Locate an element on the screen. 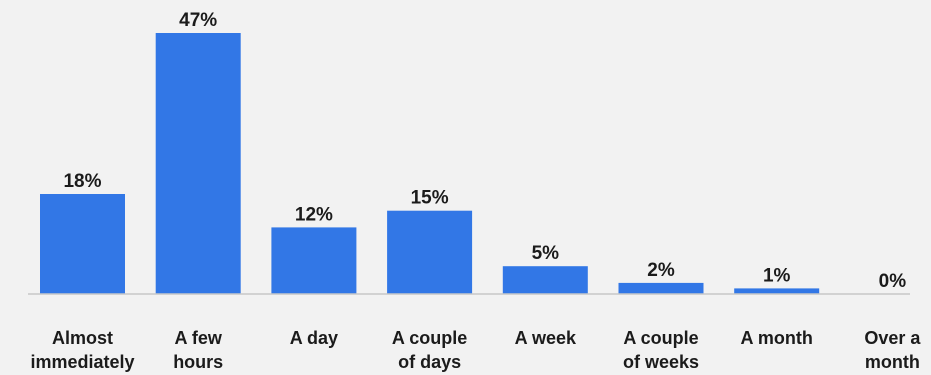 This screenshot has height=375, width=931. value-label-a-couple-of-days: 15% is located at coordinates (430, 198).